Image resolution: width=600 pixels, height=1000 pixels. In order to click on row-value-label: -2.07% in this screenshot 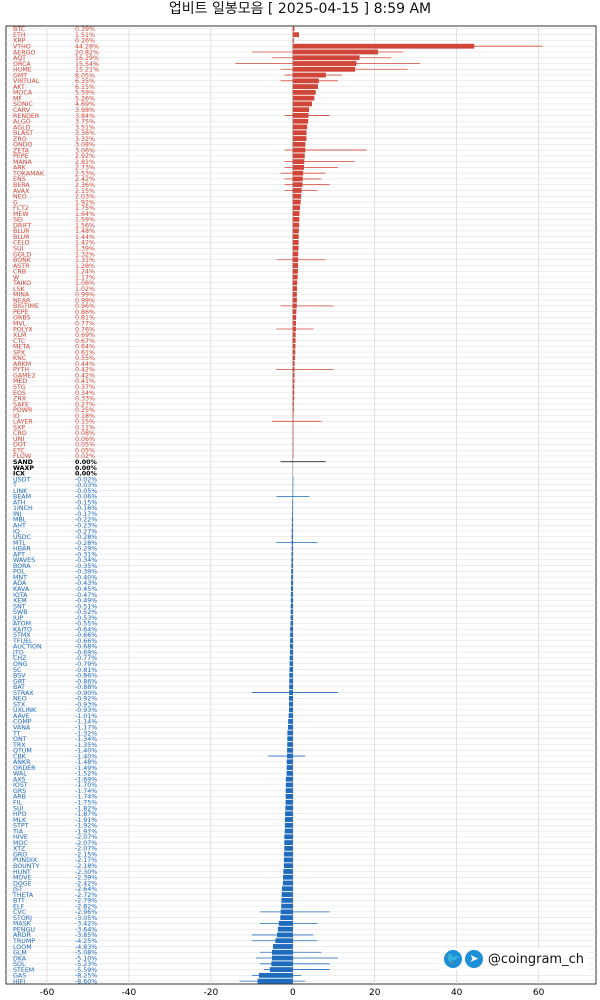, I will do `click(86, 849)`.